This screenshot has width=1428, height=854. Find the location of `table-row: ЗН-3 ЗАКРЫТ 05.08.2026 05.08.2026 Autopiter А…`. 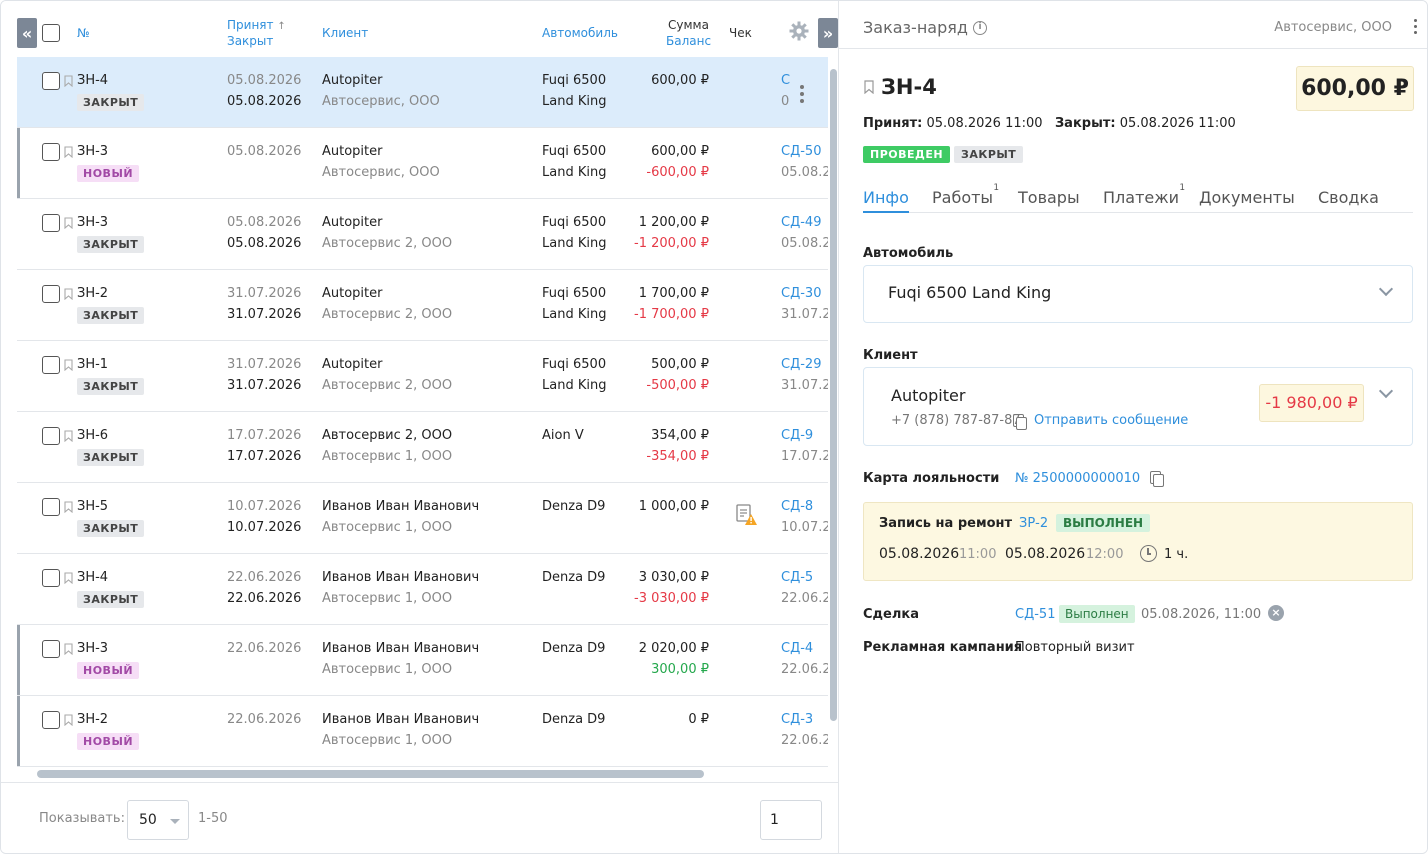

table-row: ЗН-3 ЗАКРЫТ 05.08.2026 05.08.2026 Autopiter А… is located at coordinates (422, 234).